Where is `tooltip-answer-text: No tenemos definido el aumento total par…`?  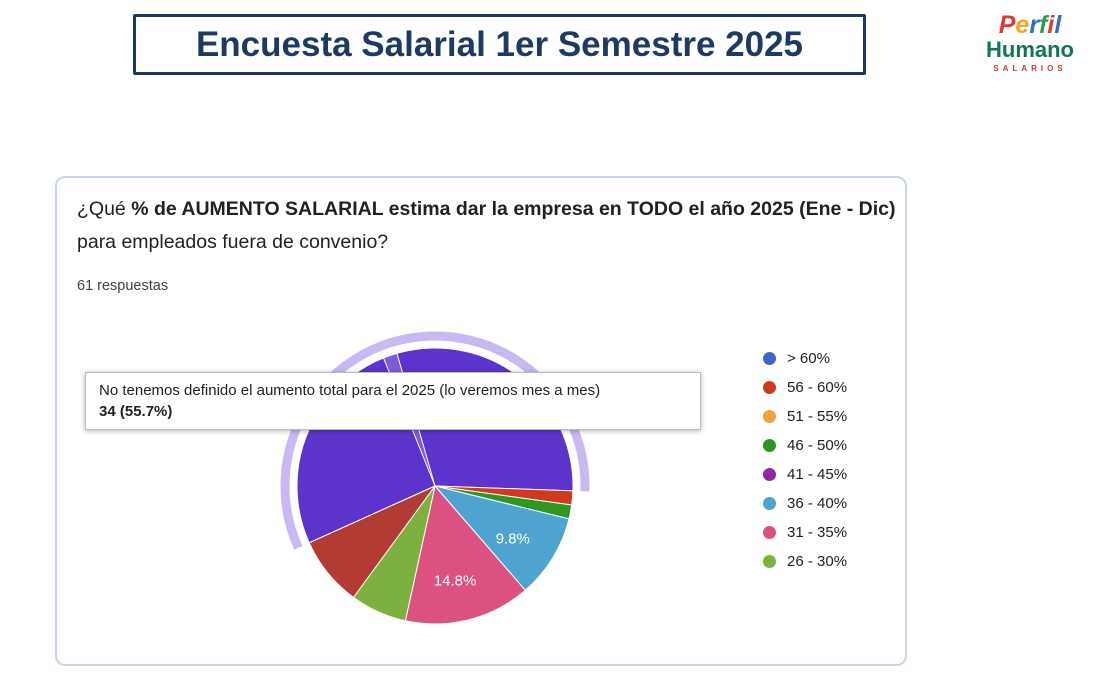 tooltip-answer-text: No tenemos definido el aumento total par… is located at coordinates (350, 390).